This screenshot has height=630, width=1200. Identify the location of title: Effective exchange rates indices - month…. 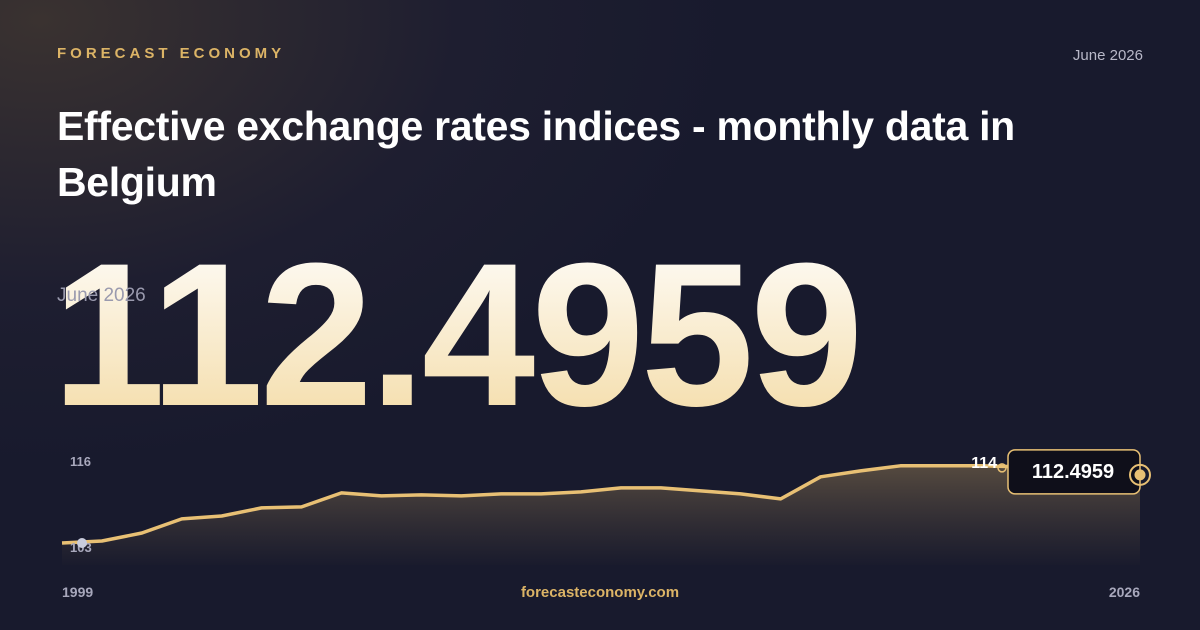
(536, 154).